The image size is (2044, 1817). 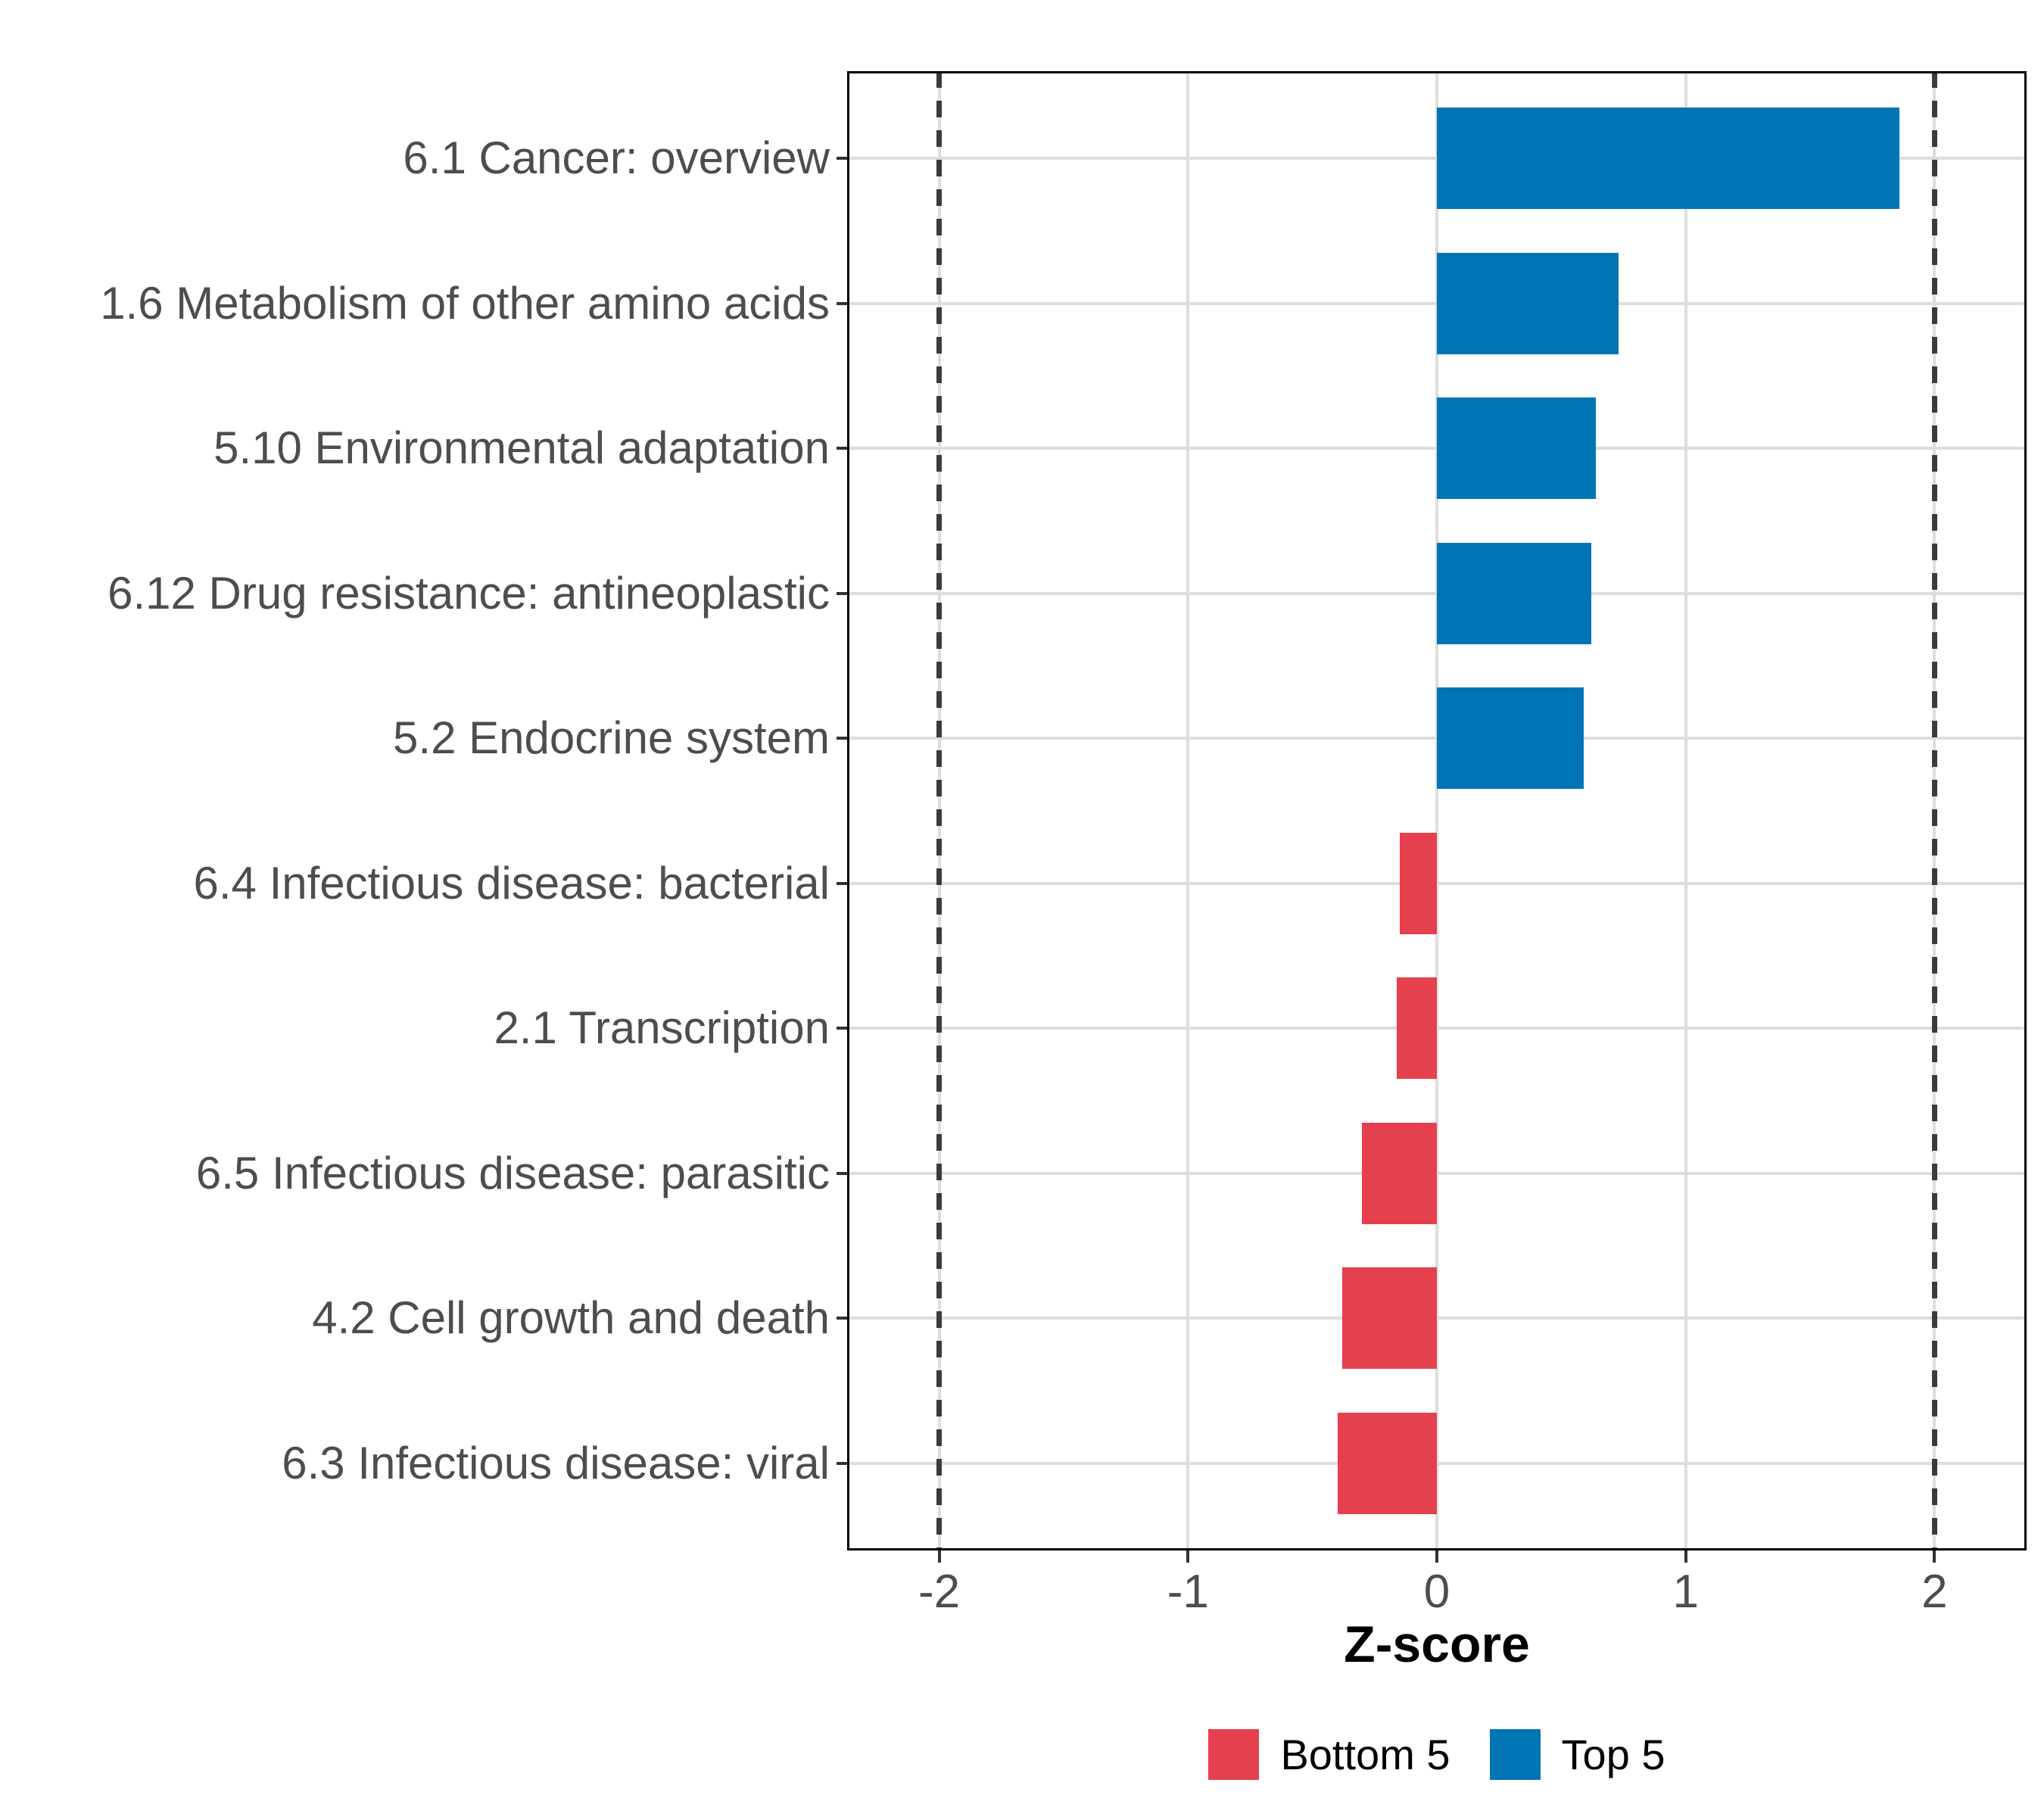 I want to click on x-axis-title: Z-score, so click(x=1437, y=1645).